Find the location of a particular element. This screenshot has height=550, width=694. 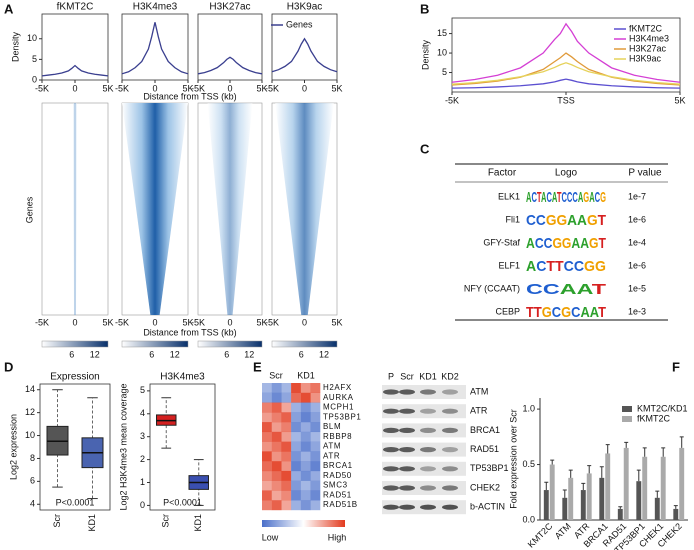

y-tick-label: 6 is located at coordinates (32, 481).